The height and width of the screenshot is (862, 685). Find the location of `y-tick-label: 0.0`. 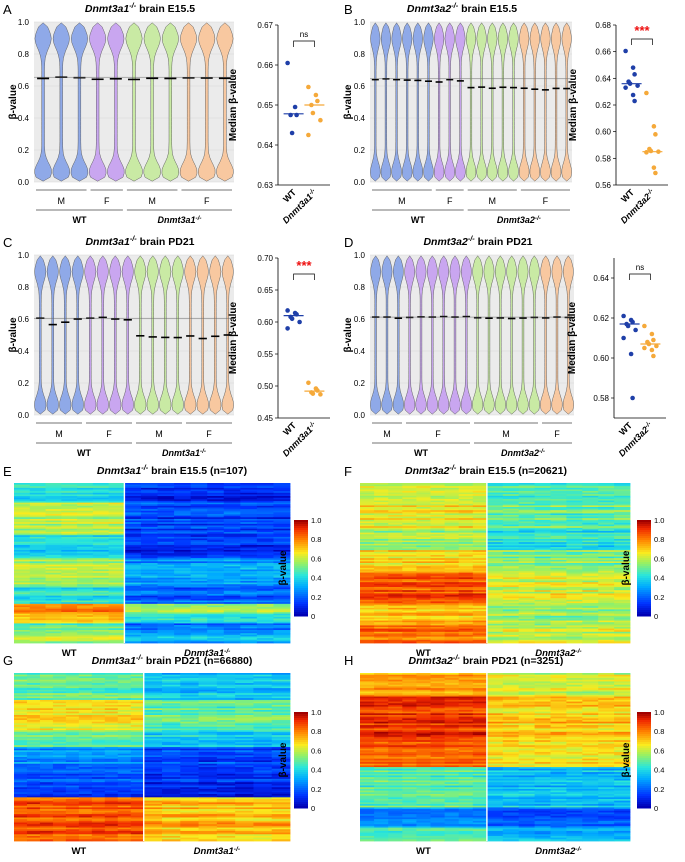

y-tick-label: 0.0 is located at coordinates (24, 415).